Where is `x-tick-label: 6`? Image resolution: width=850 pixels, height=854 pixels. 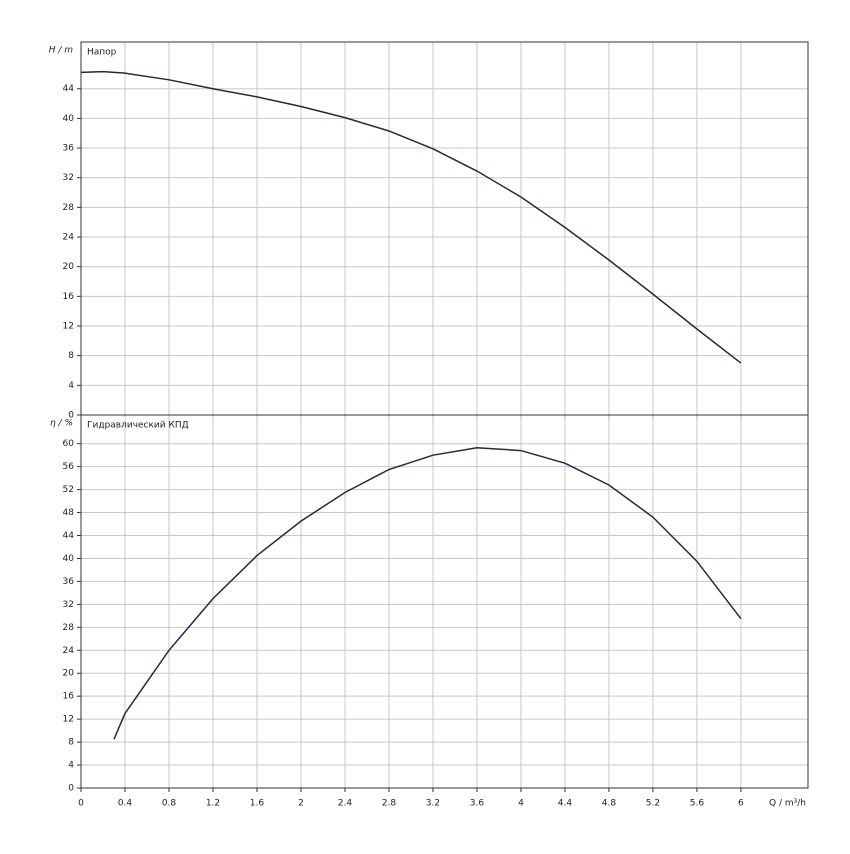 x-tick-label: 6 is located at coordinates (741, 804).